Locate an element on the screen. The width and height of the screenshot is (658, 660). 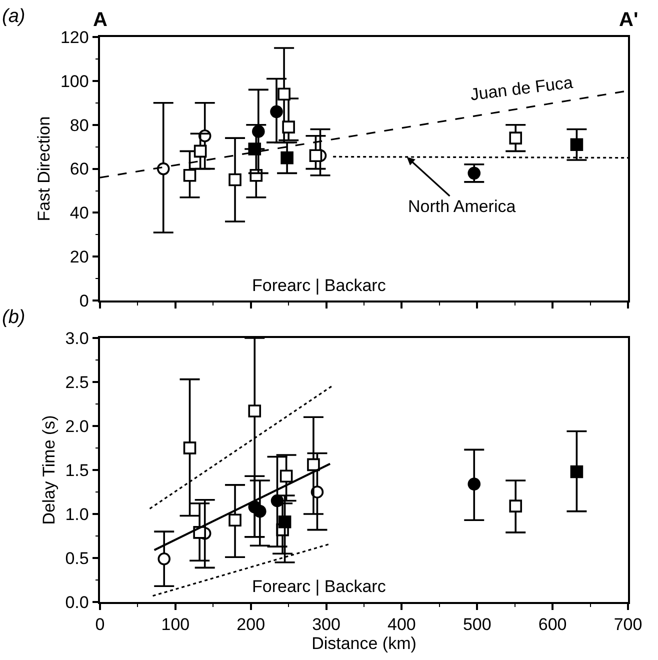
x-tick-label: 600 is located at coordinates (552, 624).